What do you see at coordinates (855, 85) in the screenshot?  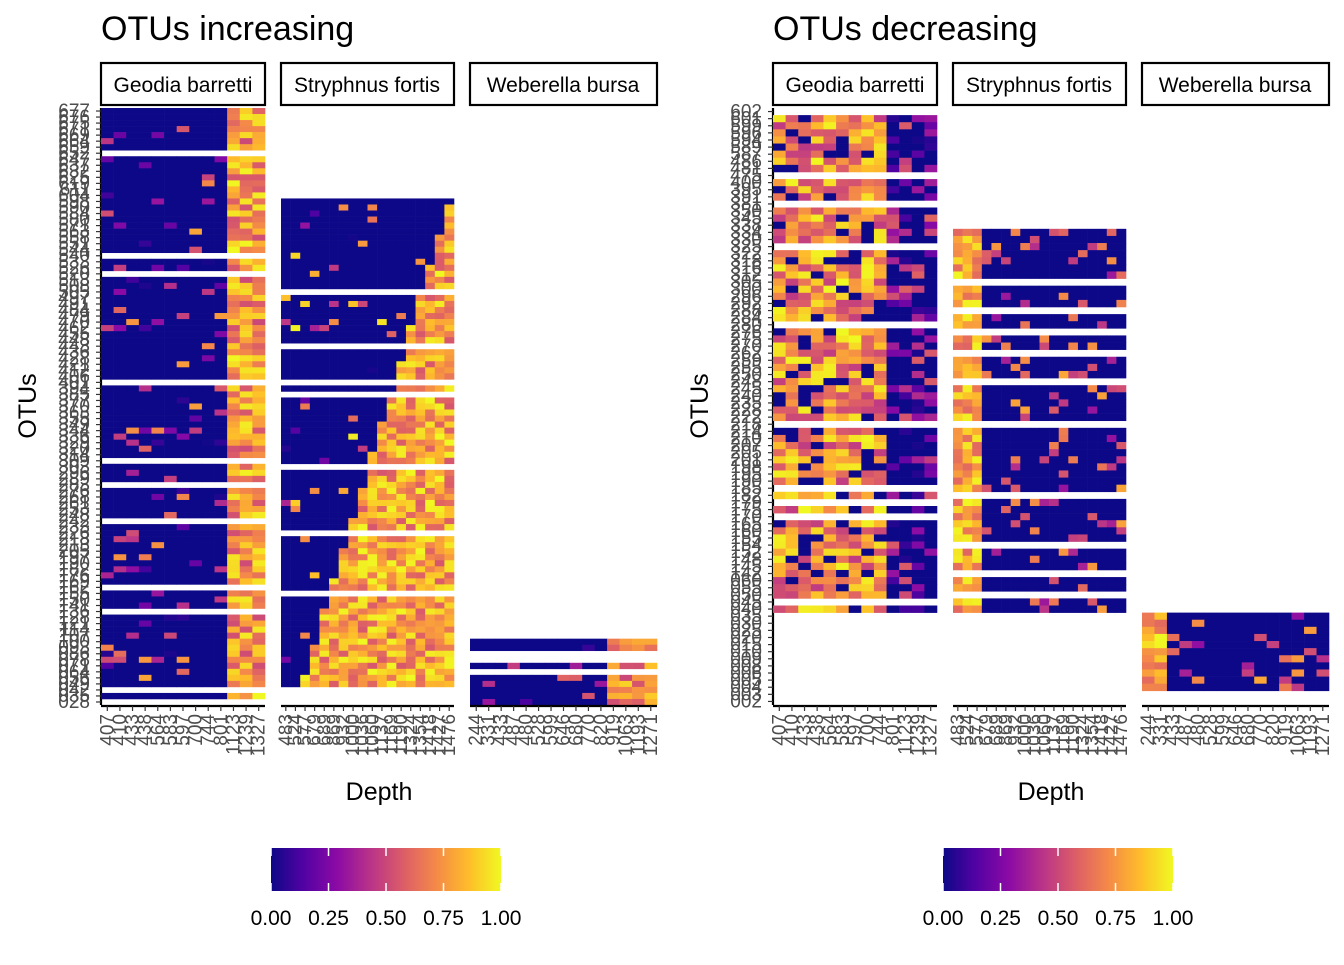 I see `strip-label: Geodia barretti` at bounding box center [855, 85].